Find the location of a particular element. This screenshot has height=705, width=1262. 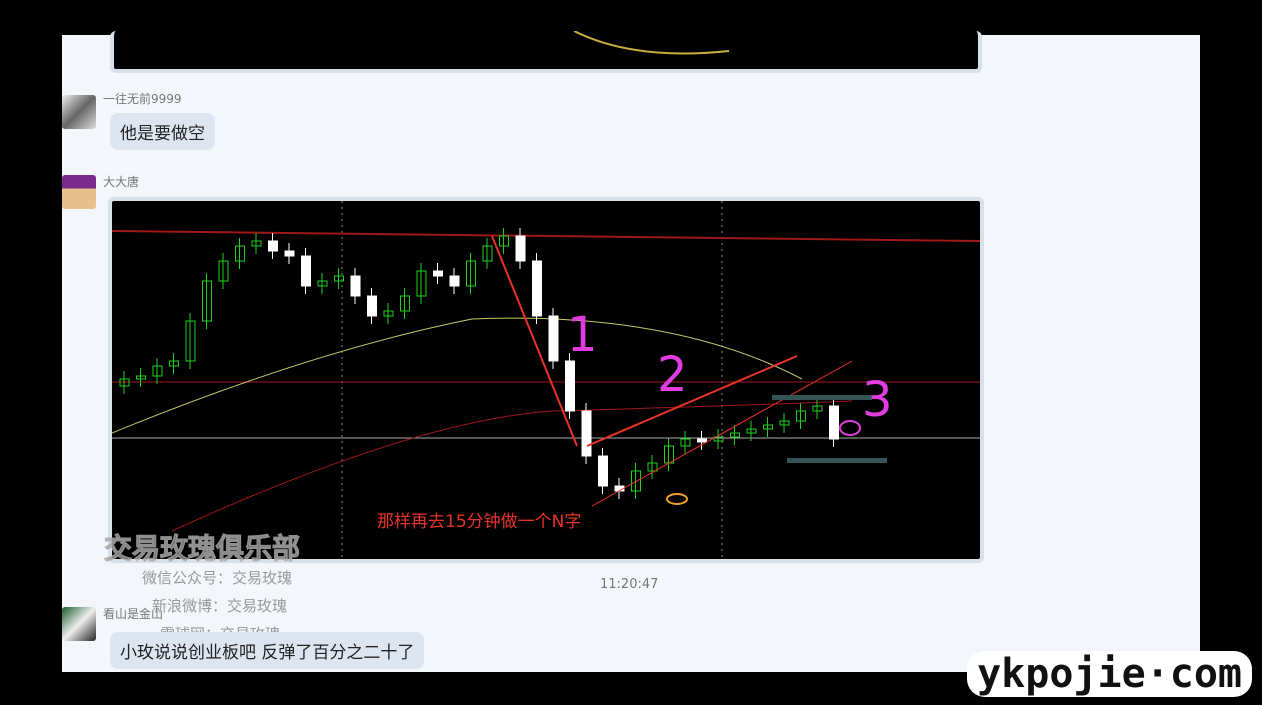

handwritten-mark: 2 is located at coordinates (672, 375).